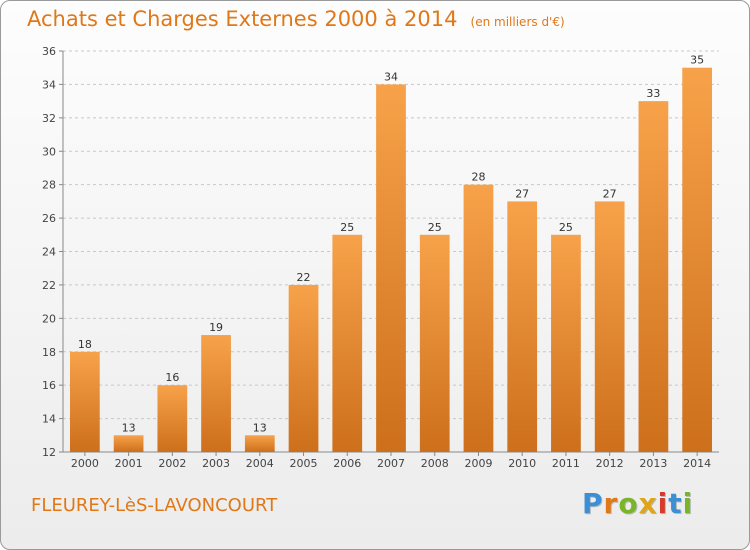  Describe the element at coordinates (347, 343) in the screenshot. I see `bar-2006` at that location.